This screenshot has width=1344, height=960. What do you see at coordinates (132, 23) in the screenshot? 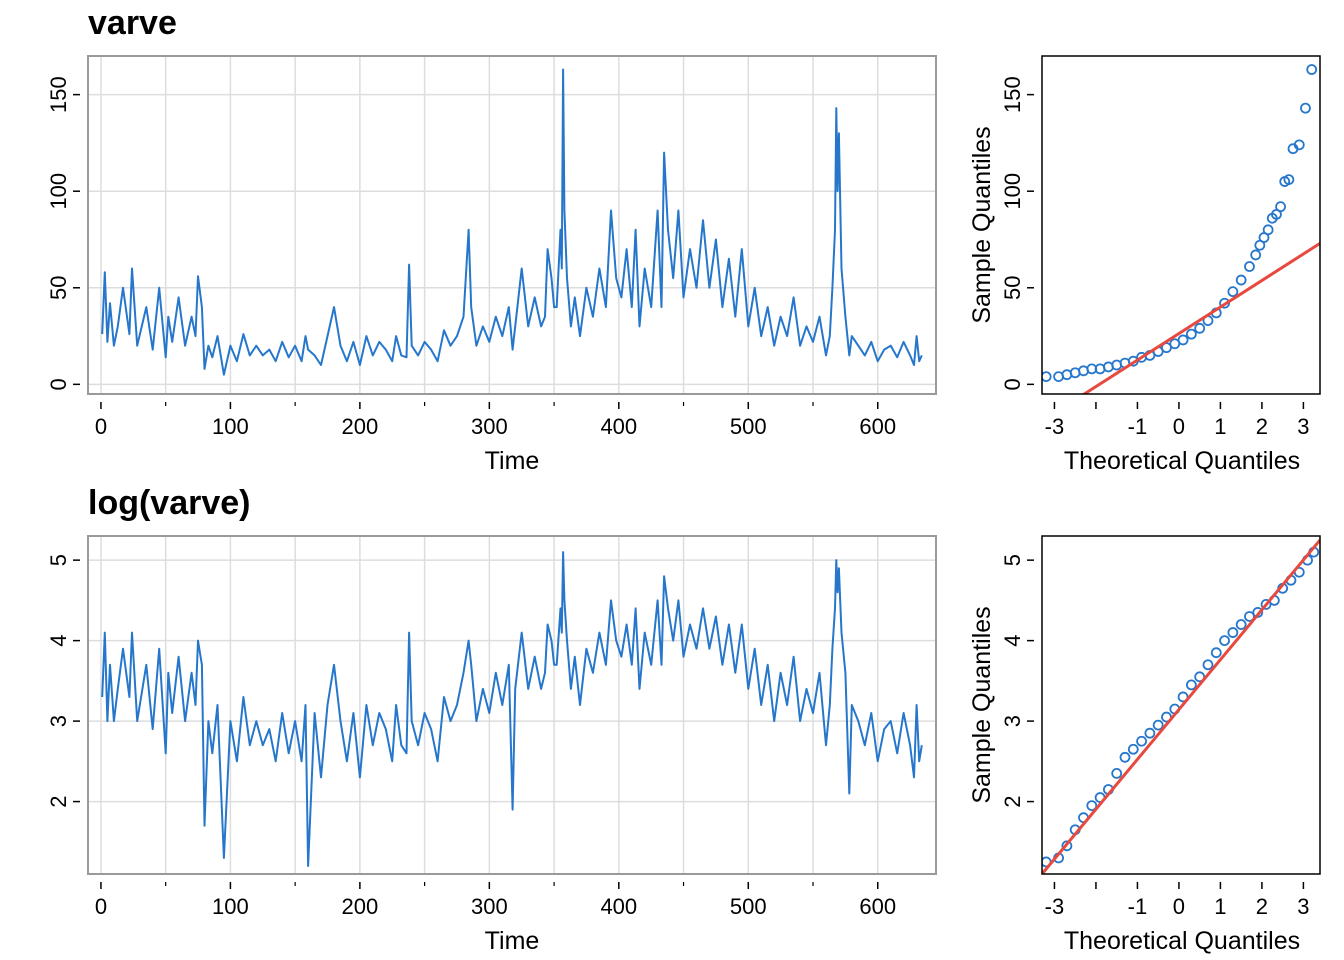
I see `chart-title: varve` at bounding box center [132, 23].